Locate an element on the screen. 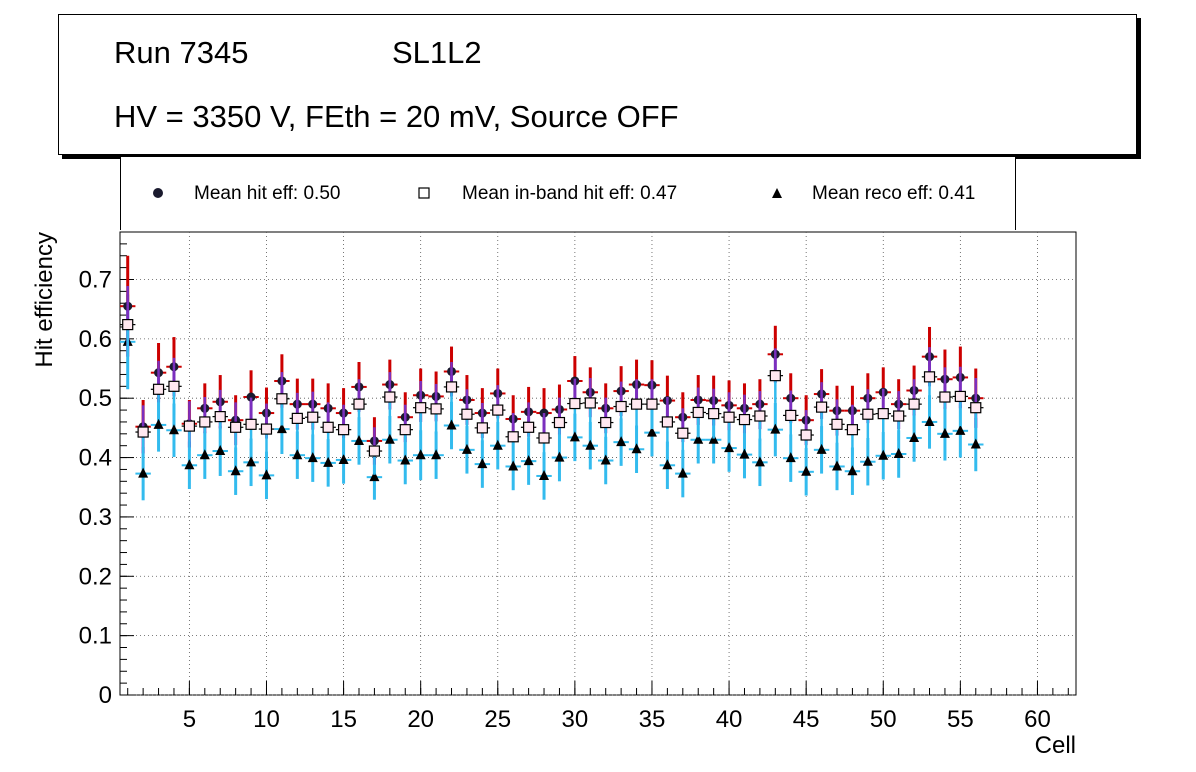 Image resolution: width=1196 pixels, height=772 pixels. x-tick-label: 20 is located at coordinates (420, 719).